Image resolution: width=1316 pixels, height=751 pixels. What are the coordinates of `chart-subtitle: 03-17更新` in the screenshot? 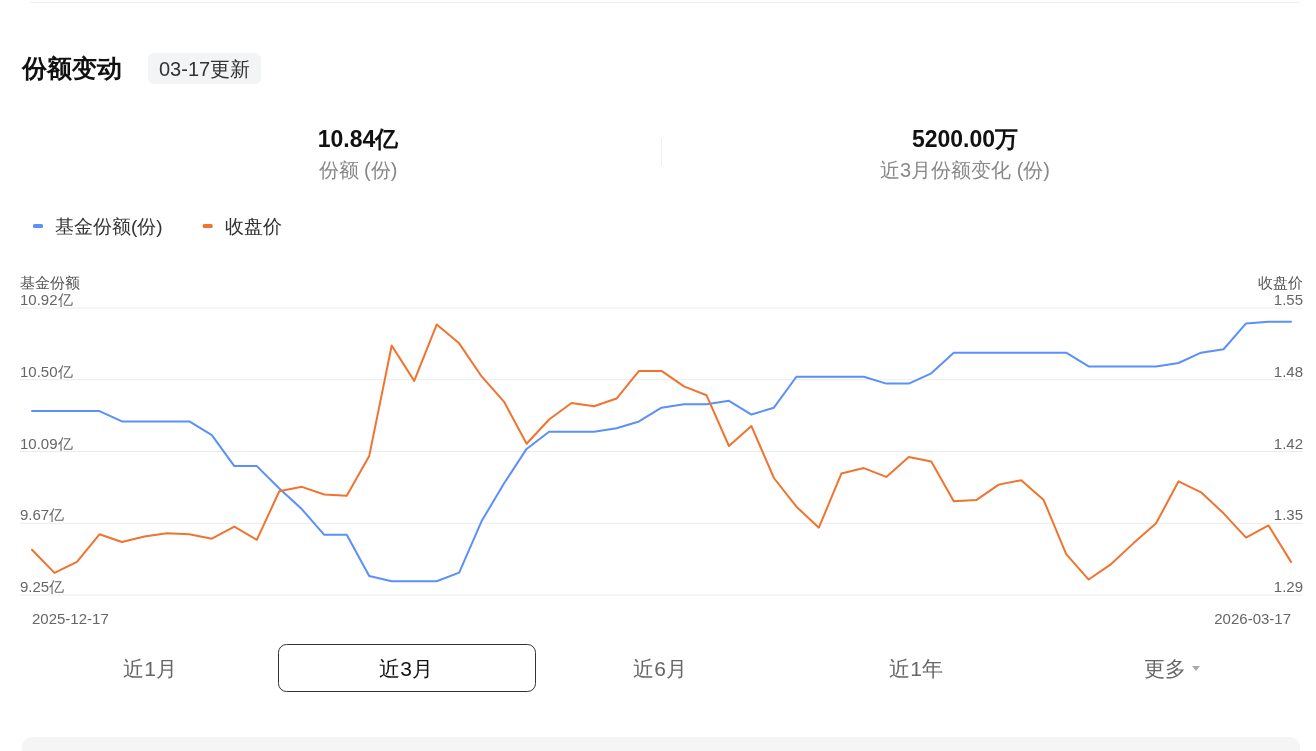 It's located at (205, 69).